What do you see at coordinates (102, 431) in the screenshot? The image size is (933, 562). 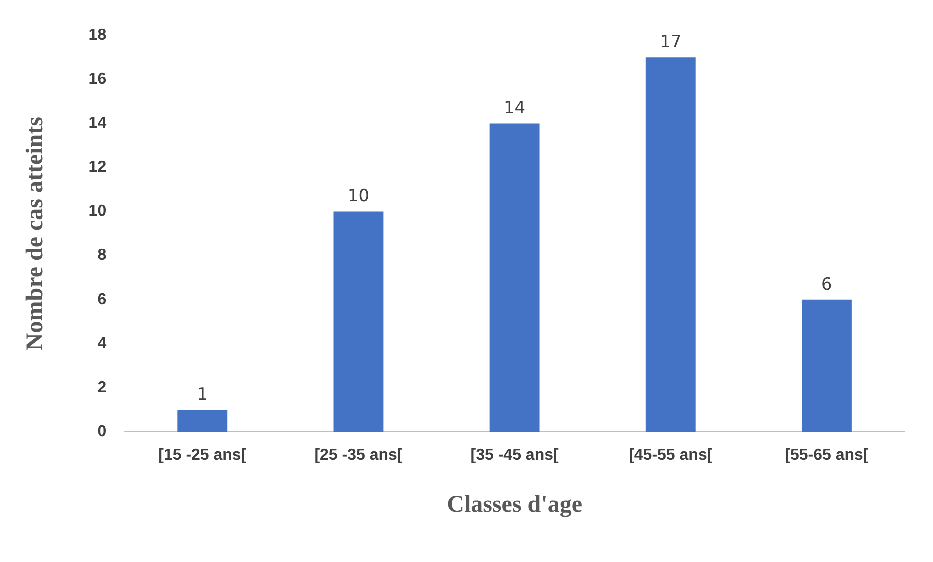 I see `y-tick-label: 0` at bounding box center [102, 431].